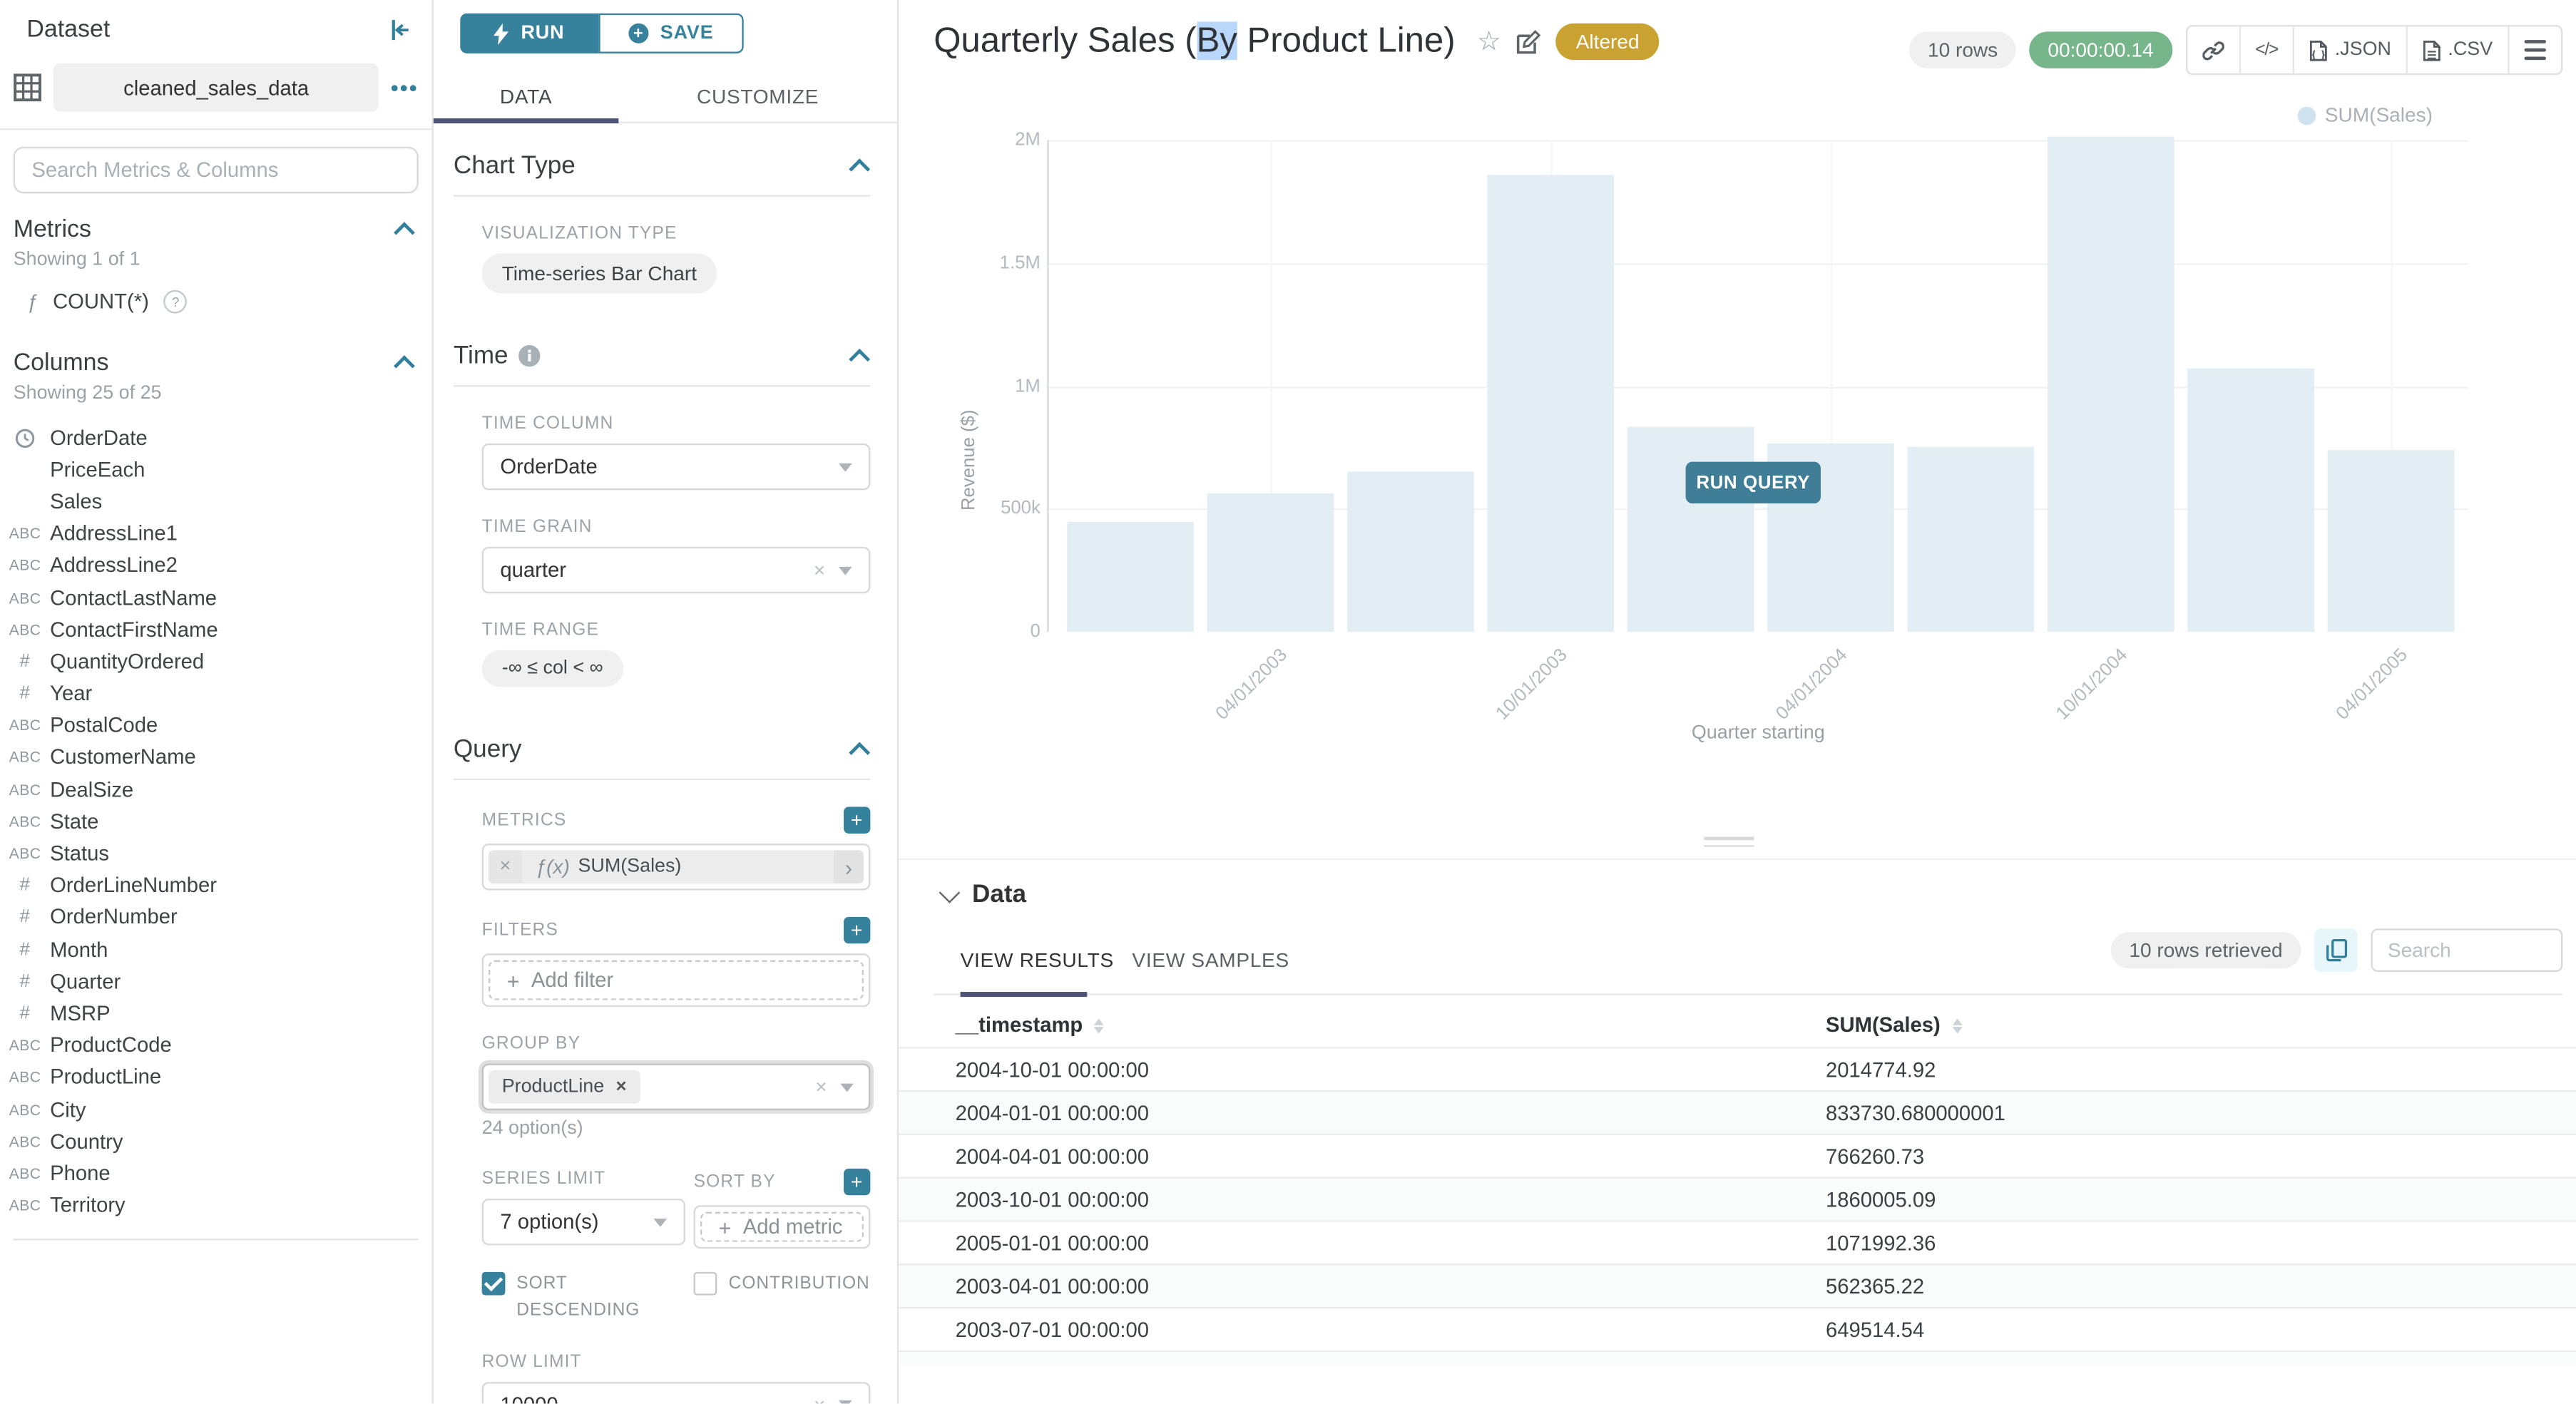  What do you see at coordinates (2214, 49) in the screenshot?
I see `copy-link-button` at bounding box center [2214, 49].